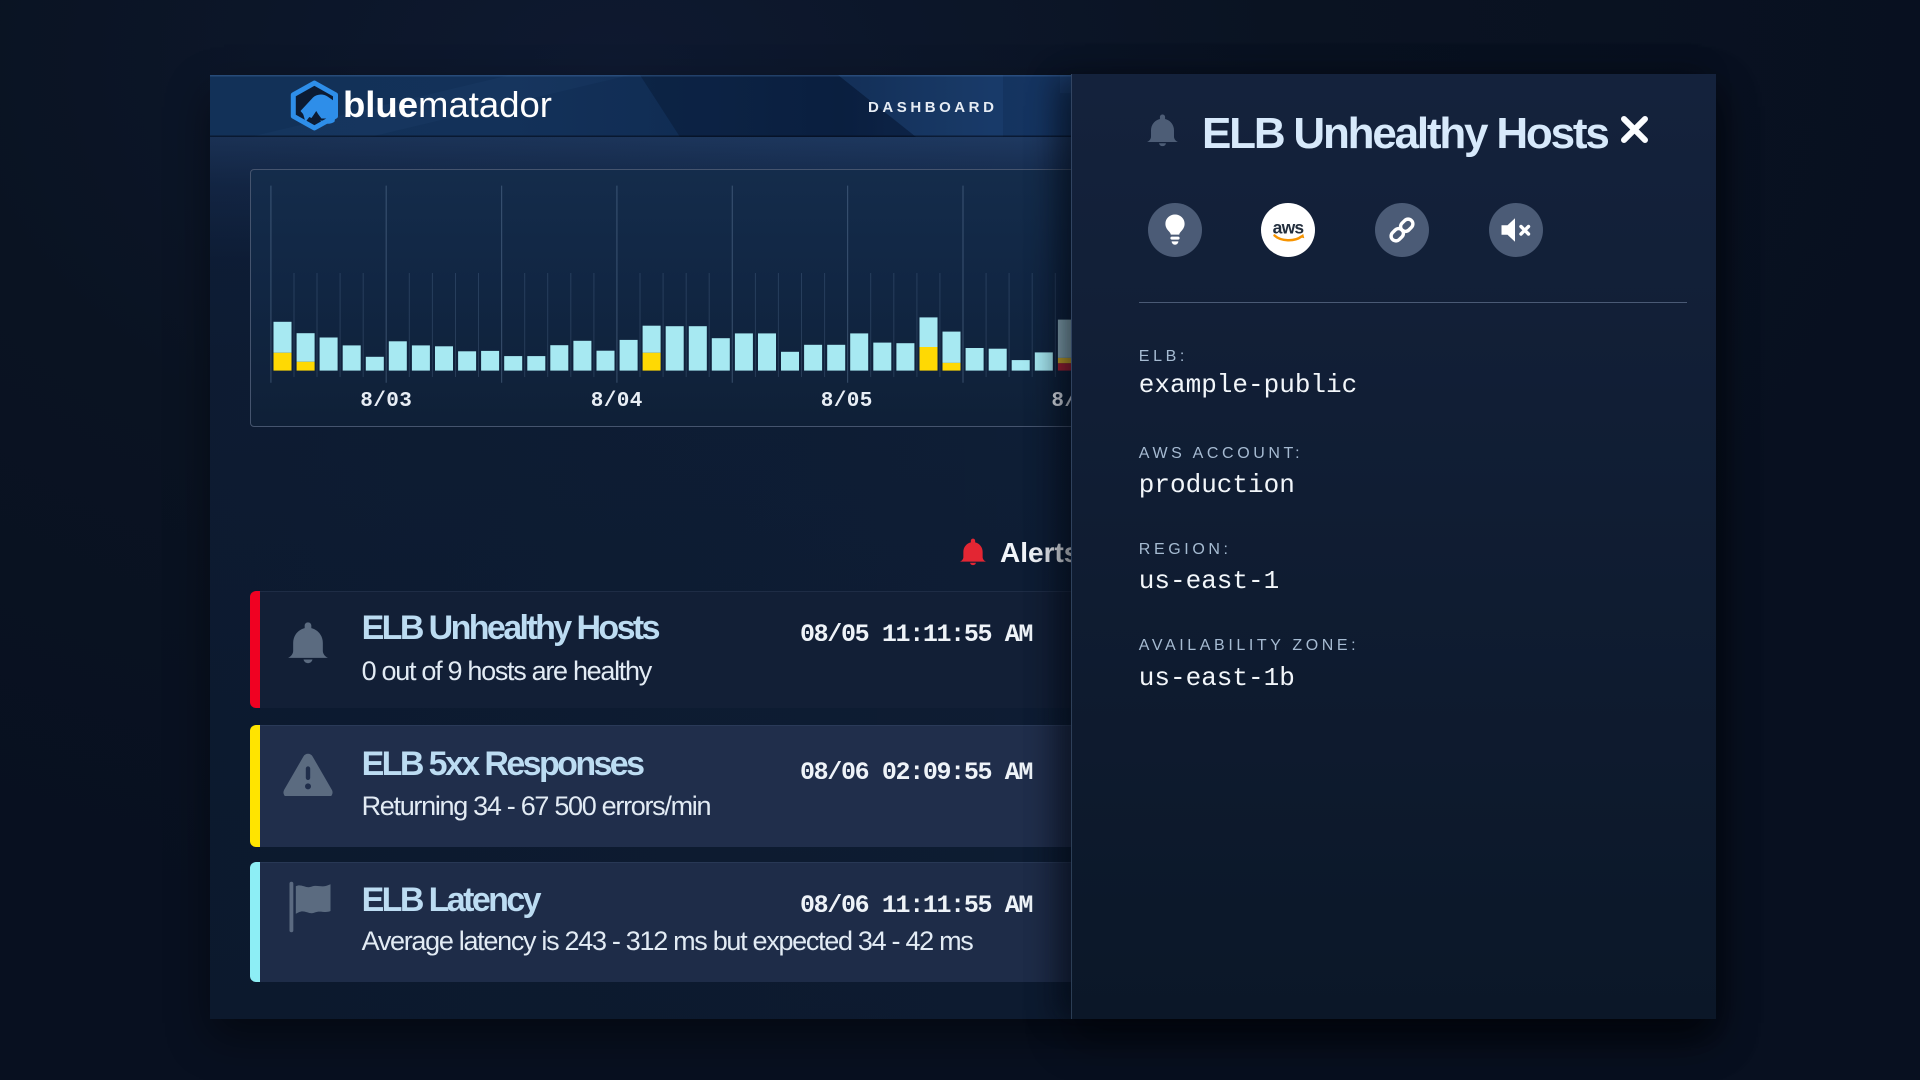 Image resolution: width=1920 pixels, height=1080 pixels. I want to click on svg-text: 8/04, so click(617, 401).